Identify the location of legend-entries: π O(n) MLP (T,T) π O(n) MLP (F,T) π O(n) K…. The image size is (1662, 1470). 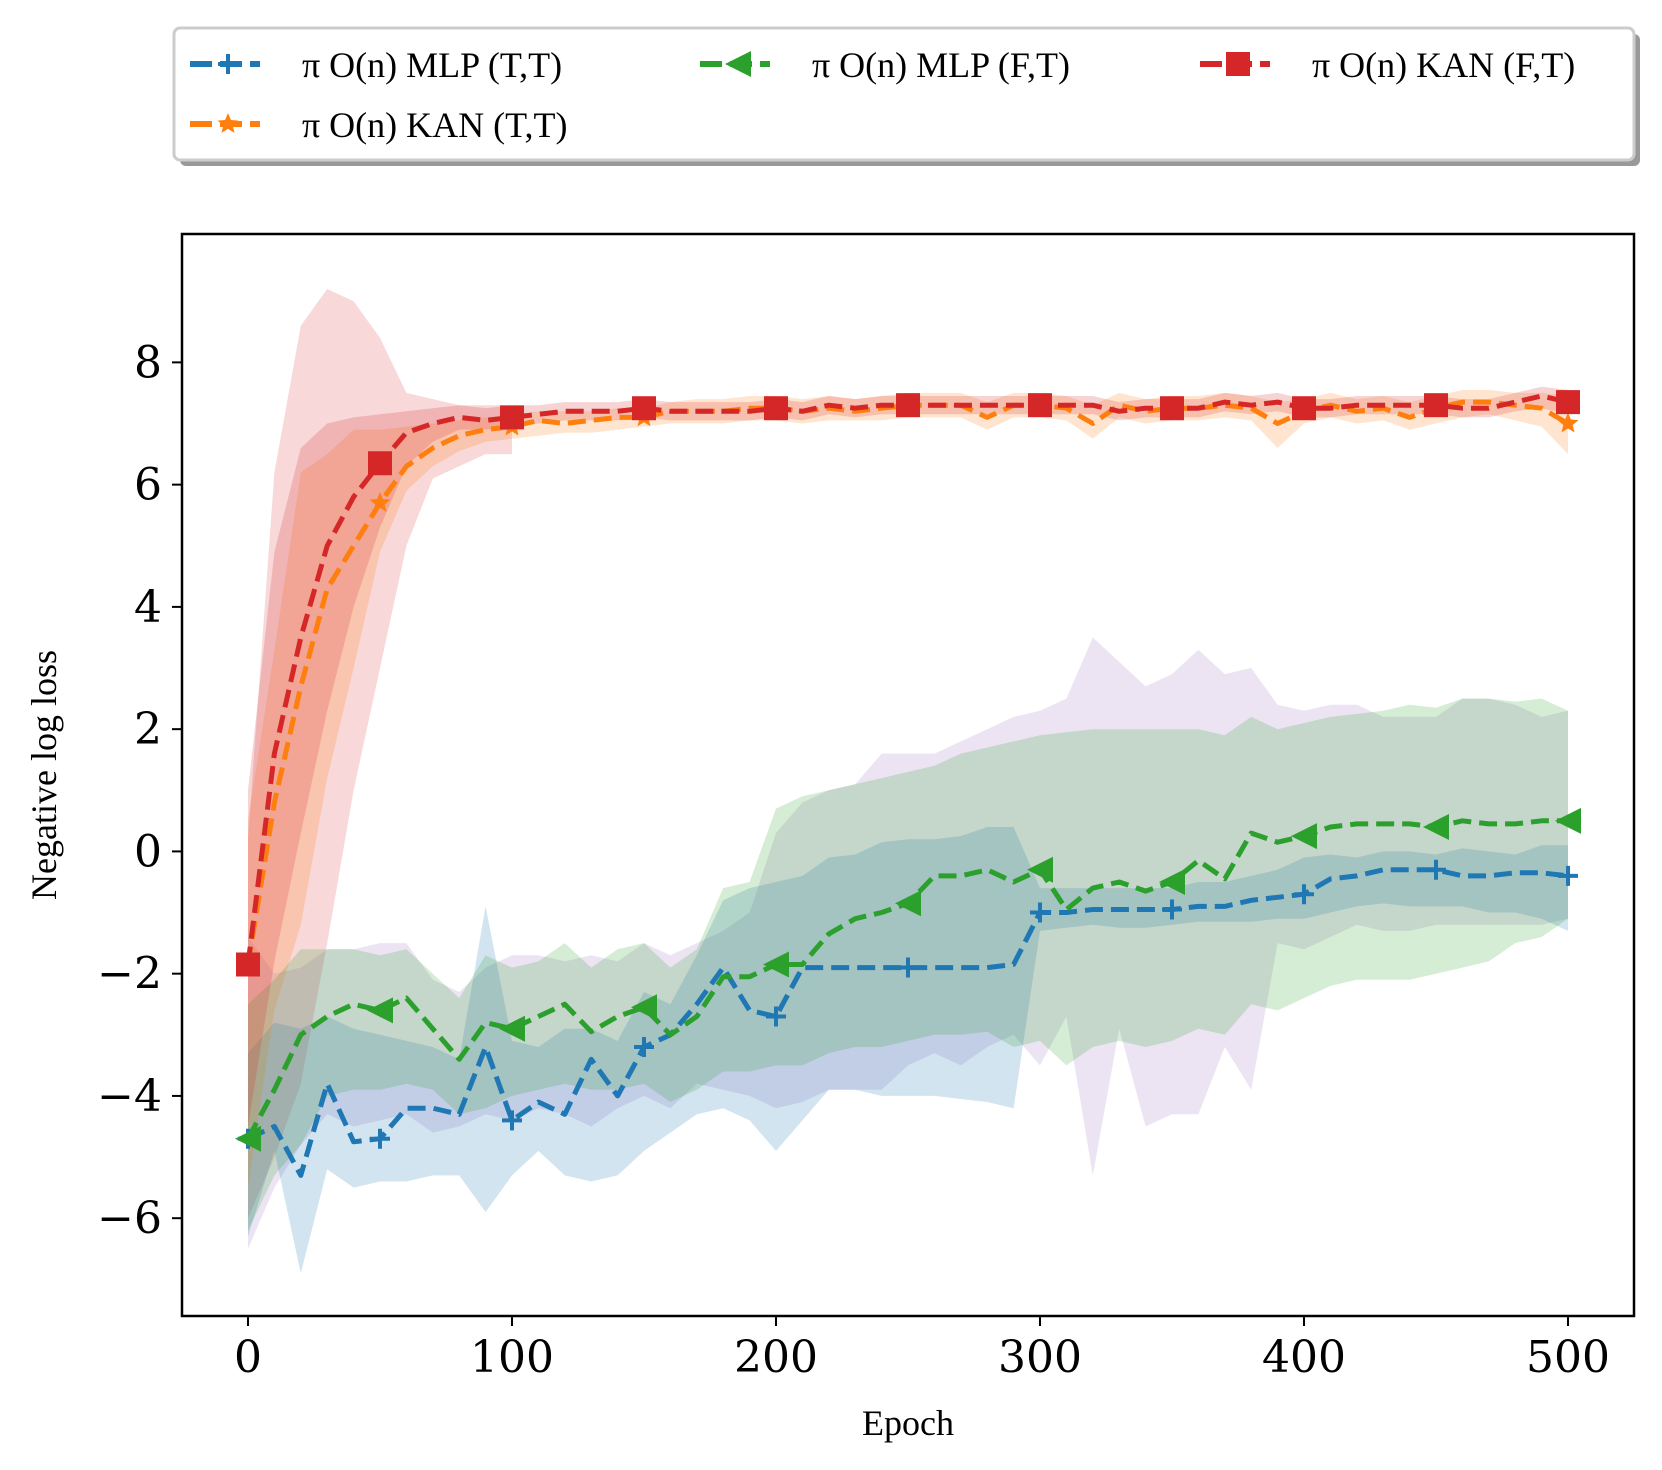
(882, 95).